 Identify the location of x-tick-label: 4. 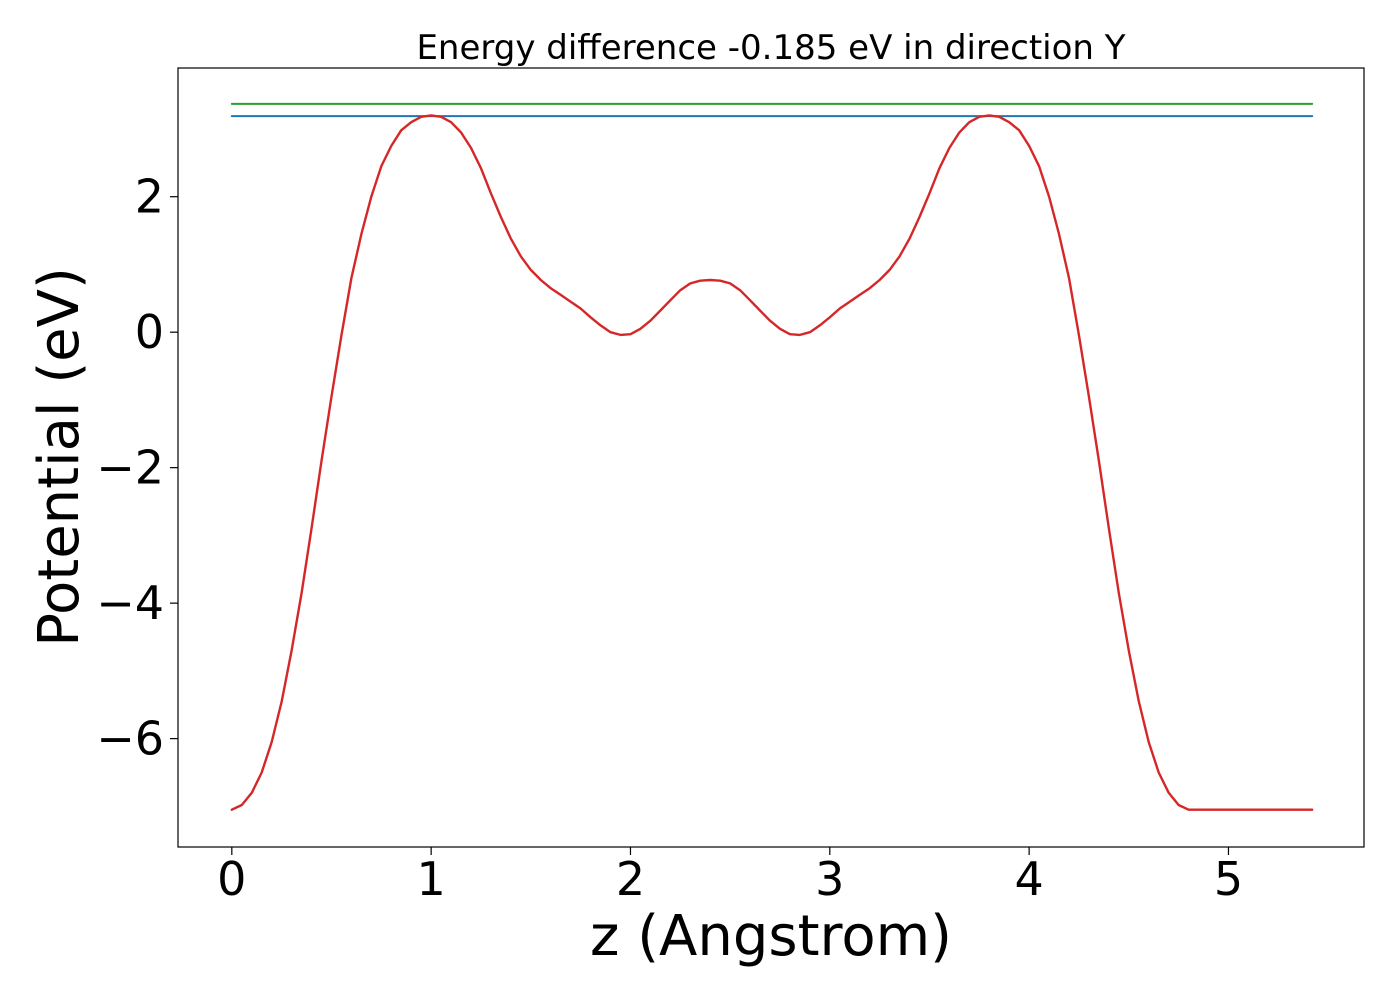
(1028, 879).